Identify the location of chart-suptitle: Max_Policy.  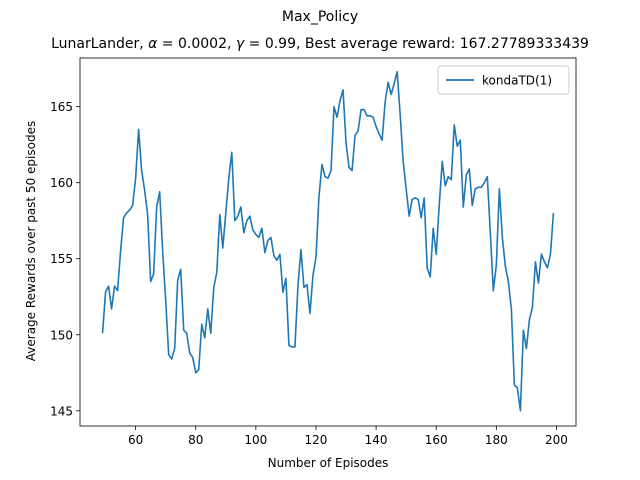
(320, 17).